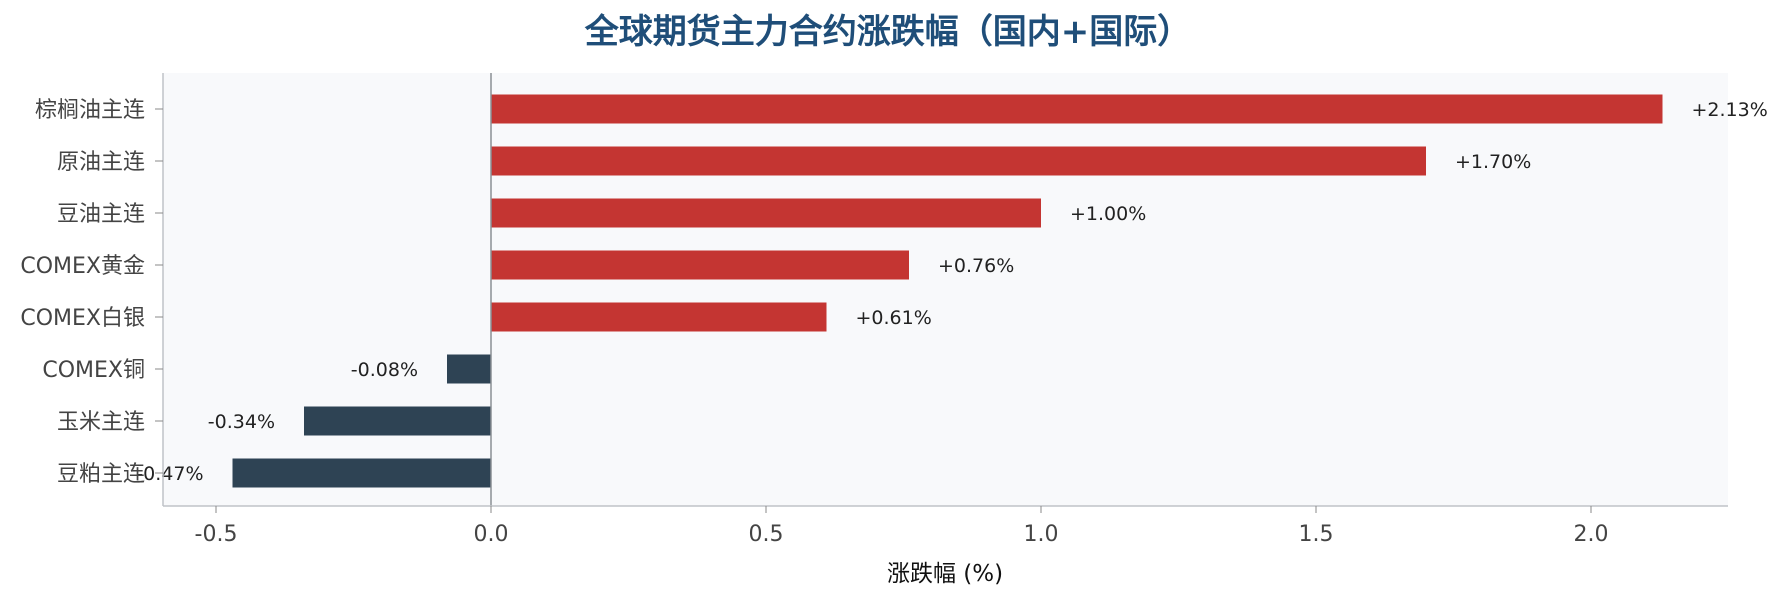 The image size is (1776, 604). Describe the element at coordinates (1316, 534) in the screenshot. I see `x-tick-label-5: 1.5` at that location.